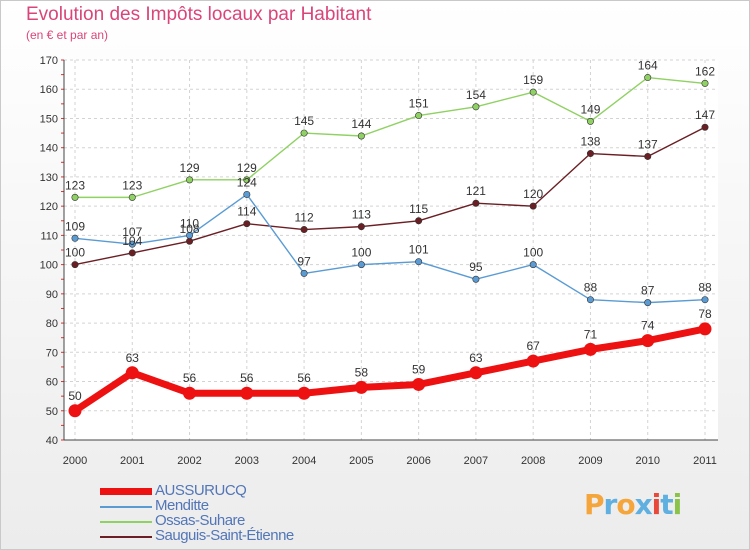 Image resolution: width=750 pixels, height=550 pixels. I want to click on data-label-sauguis-saint-tienne: 104, so click(132, 241).